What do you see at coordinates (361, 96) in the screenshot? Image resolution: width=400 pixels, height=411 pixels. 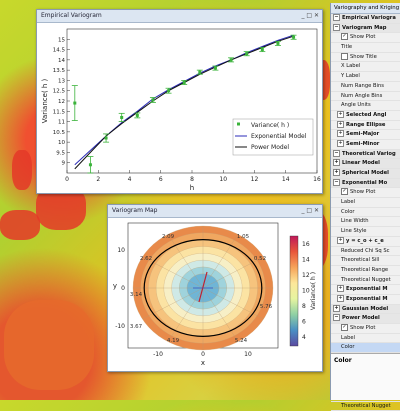 I see `property-label: Num Angle Bins` at bounding box center [361, 96].